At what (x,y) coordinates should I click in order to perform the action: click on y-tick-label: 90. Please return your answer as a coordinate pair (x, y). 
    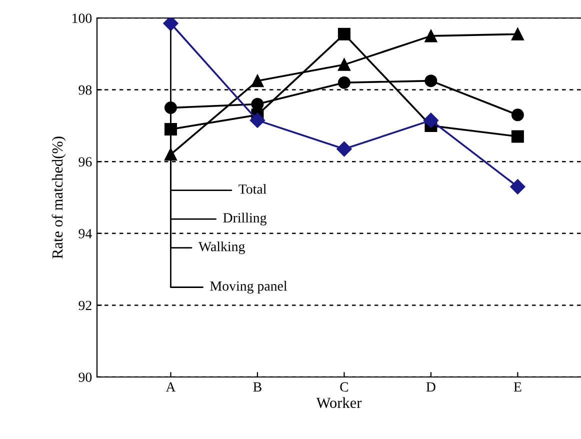
    Looking at the image, I should click on (85, 377).